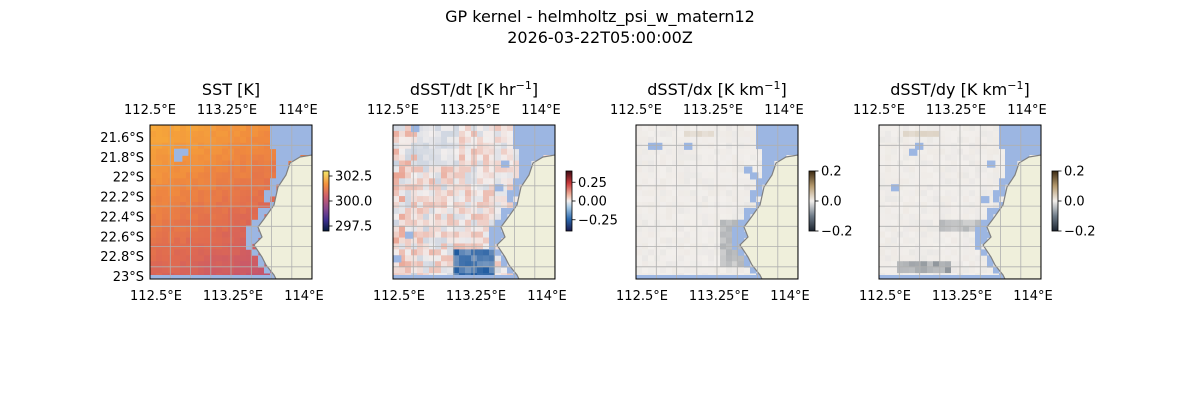 The width and height of the screenshot is (1200, 400). I want to click on ytick-label: 22.4°S, so click(122, 217).